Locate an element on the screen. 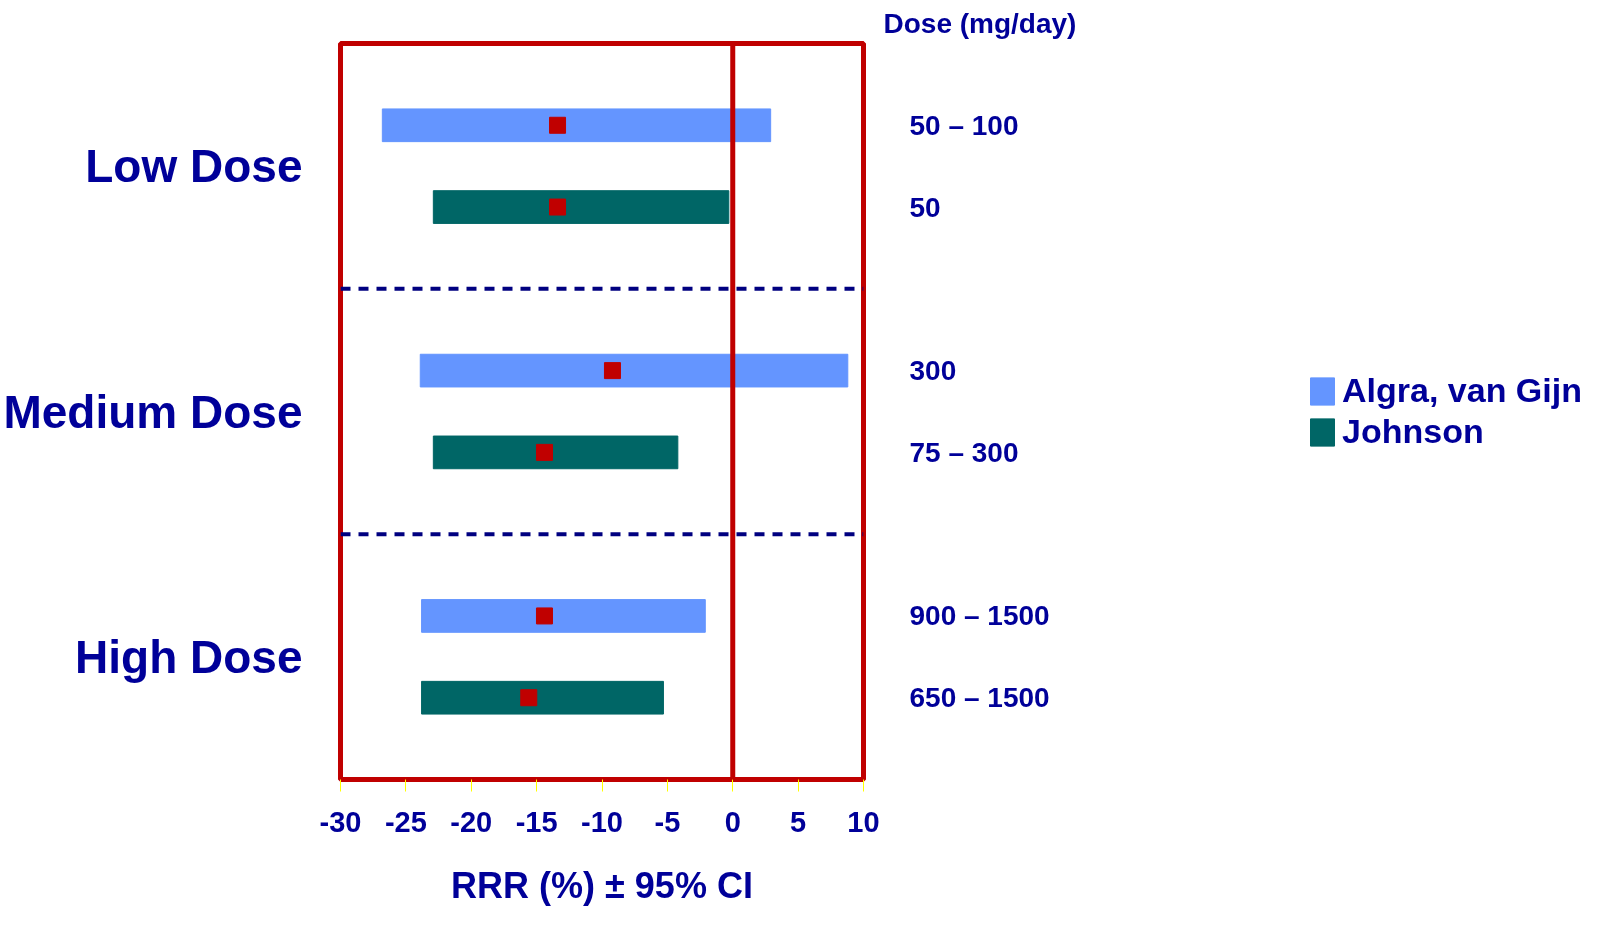 This screenshot has height=930, width=1624. legend-label: Johnson is located at coordinates (1413, 431).